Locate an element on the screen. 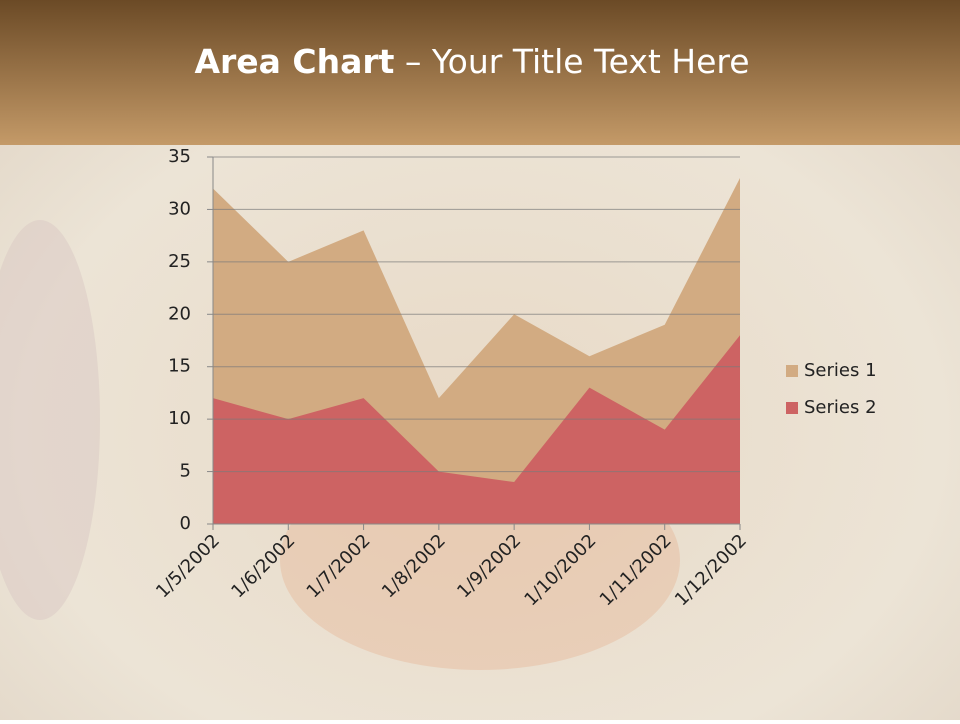 The height and width of the screenshot is (724, 960). legend-label: Series 2 is located at coordinates (840, 407).